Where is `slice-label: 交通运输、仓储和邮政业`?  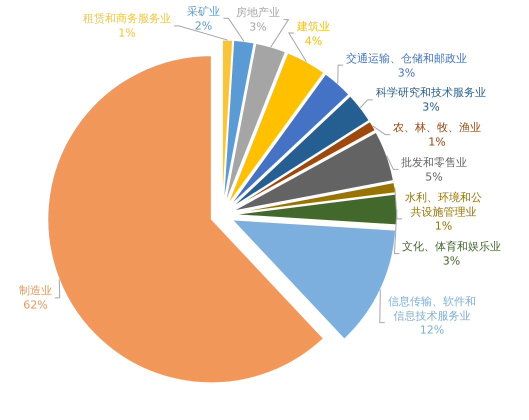 slice-label: 交通运输、仓储和邮政业 is located at coordinates (406, 58).